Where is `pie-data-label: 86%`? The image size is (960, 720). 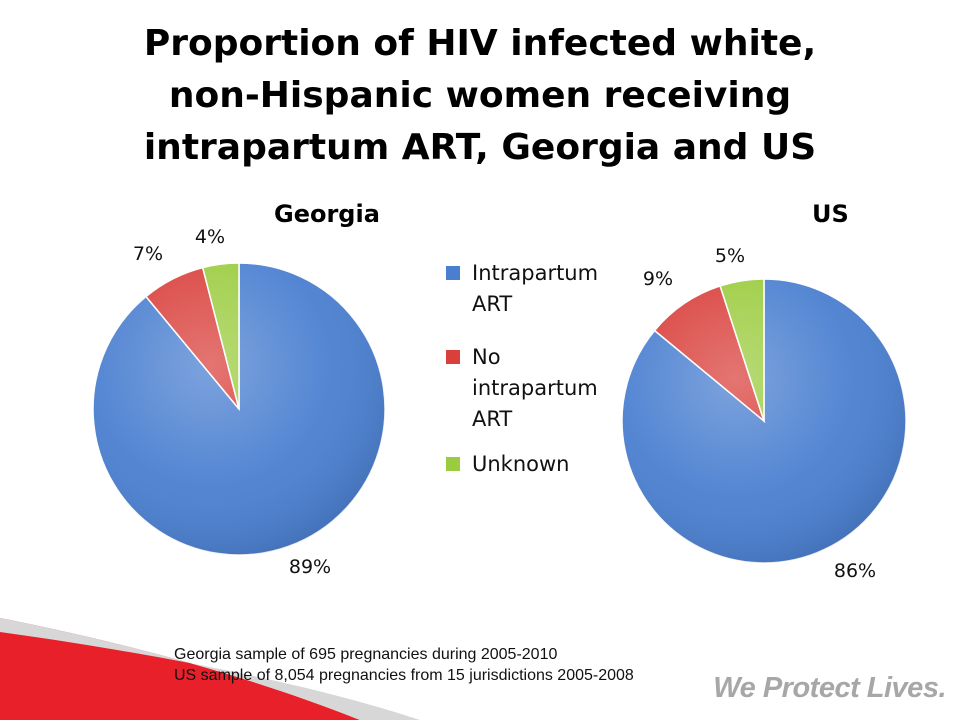
pie-data-label: 86% is located at coordinates (855, 571).